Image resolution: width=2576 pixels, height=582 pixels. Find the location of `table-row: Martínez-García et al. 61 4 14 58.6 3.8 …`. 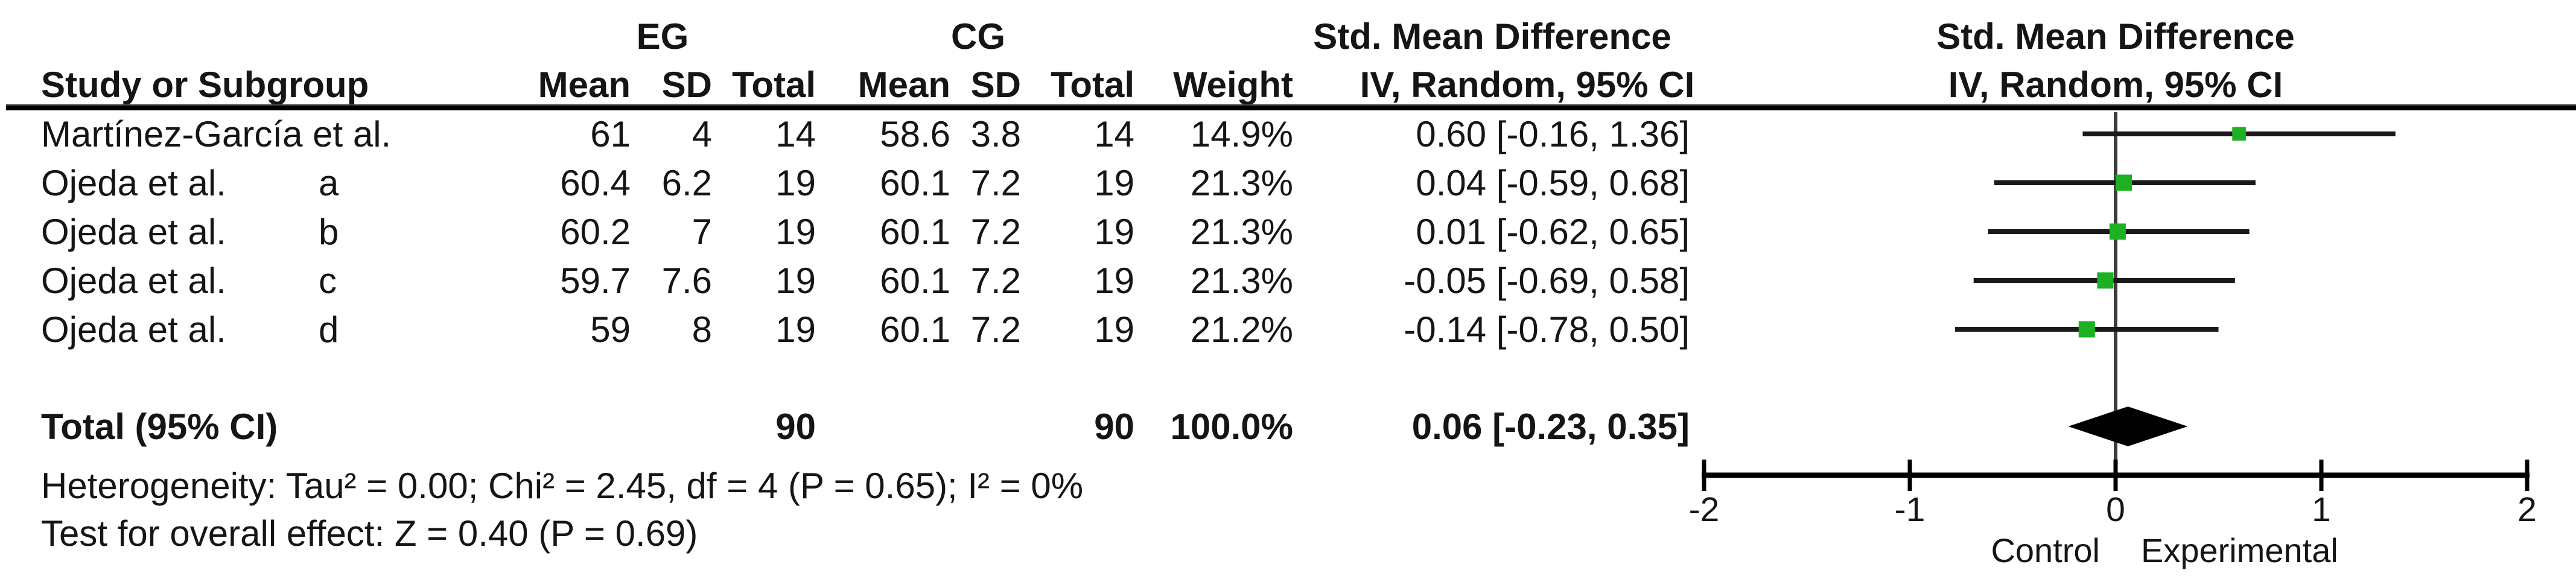

table-row: Martínez-García et al. 61 4 14 58.6 3.8 … is located at coordinates (1288, 134).